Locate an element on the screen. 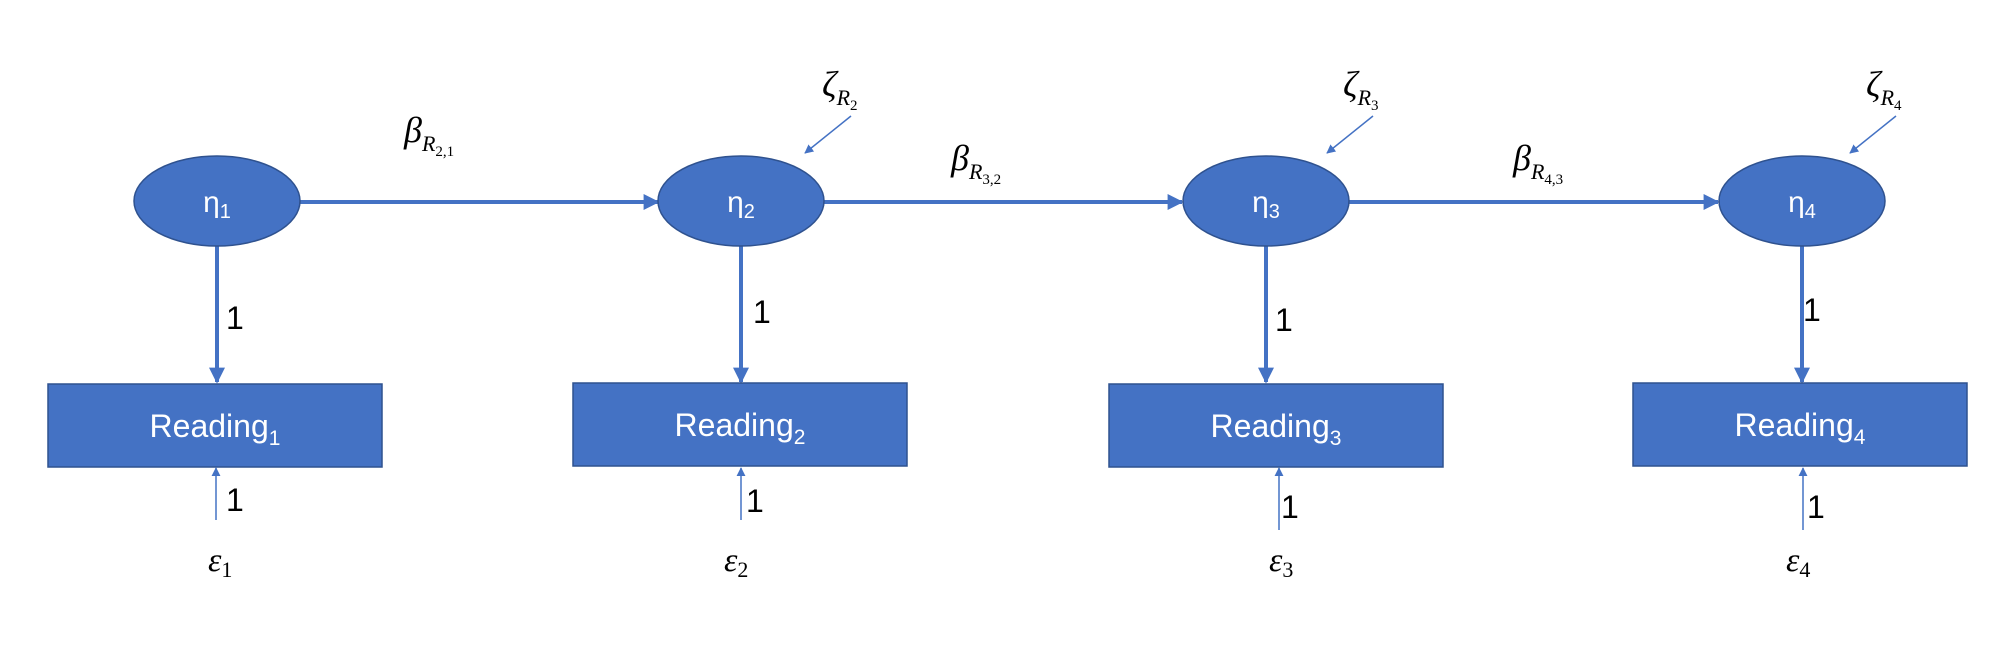 The width and height of the screenshot is (2013, 664). path-coefficient-3-2: βR3,2 is located at coordinates (975, 163).